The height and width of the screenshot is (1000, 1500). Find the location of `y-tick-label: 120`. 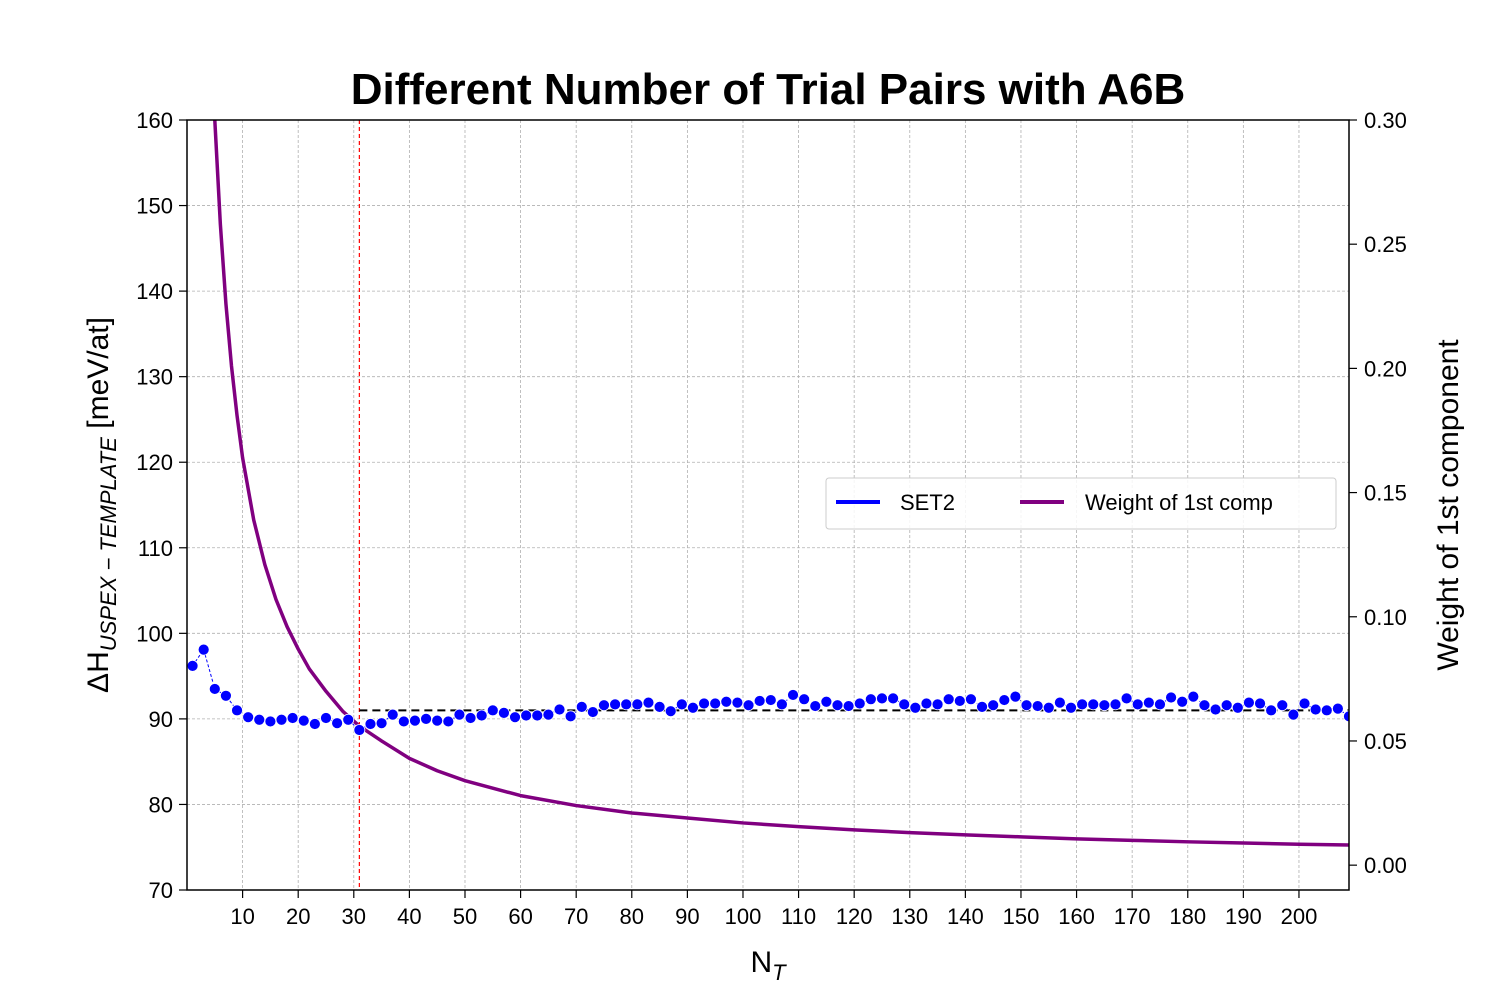

y-tick-label: 120 is located at coordinates (154, 462).